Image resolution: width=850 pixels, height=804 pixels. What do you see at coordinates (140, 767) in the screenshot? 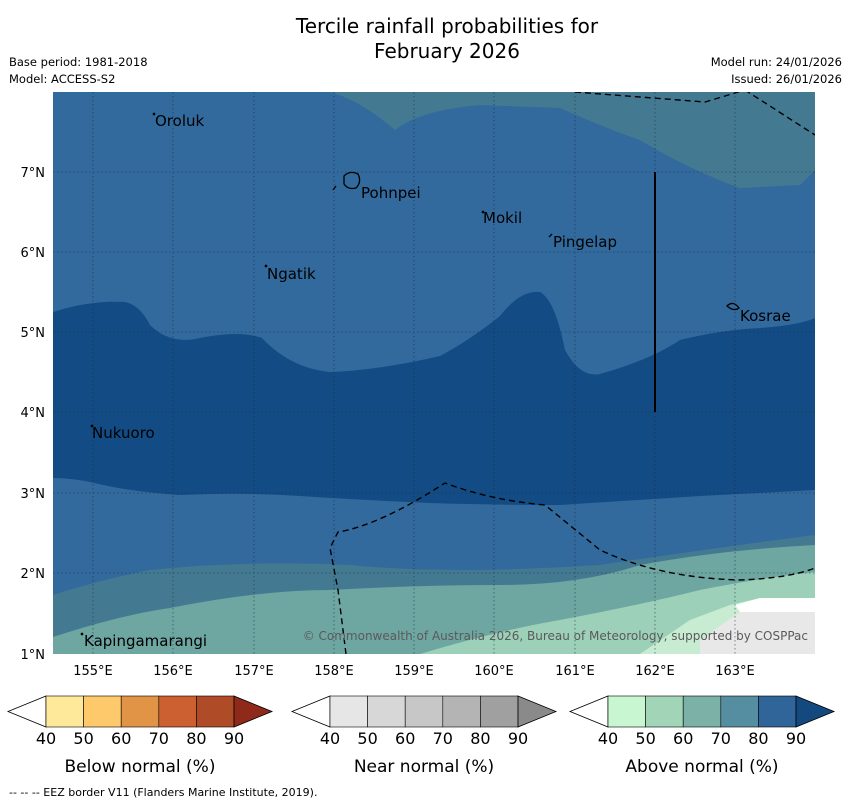
I see `colorbar-label: Below normal (%)` at bounding box center [140, 767].